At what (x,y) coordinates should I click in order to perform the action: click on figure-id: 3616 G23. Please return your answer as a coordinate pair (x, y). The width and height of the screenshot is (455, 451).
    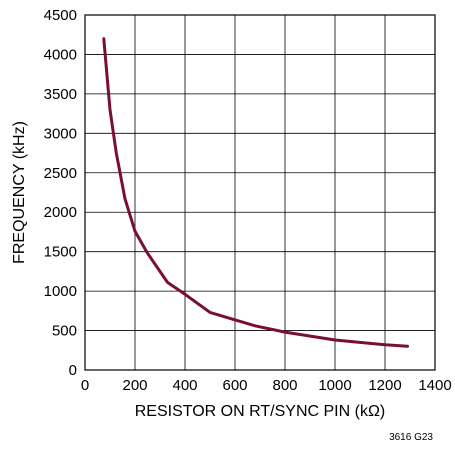
    Looking at the image, I should click on (411, 437).